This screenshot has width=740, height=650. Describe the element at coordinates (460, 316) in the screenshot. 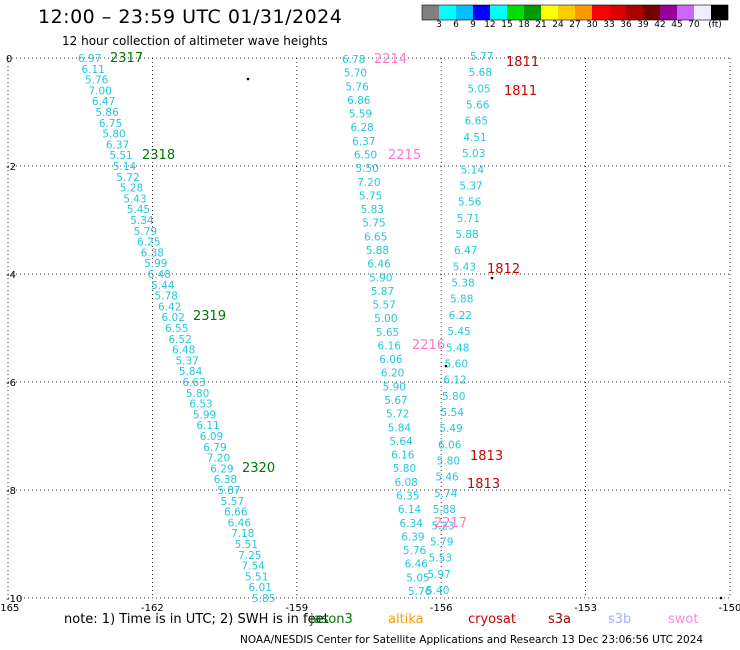

I see `wave-height-value: 6.22` at that location.